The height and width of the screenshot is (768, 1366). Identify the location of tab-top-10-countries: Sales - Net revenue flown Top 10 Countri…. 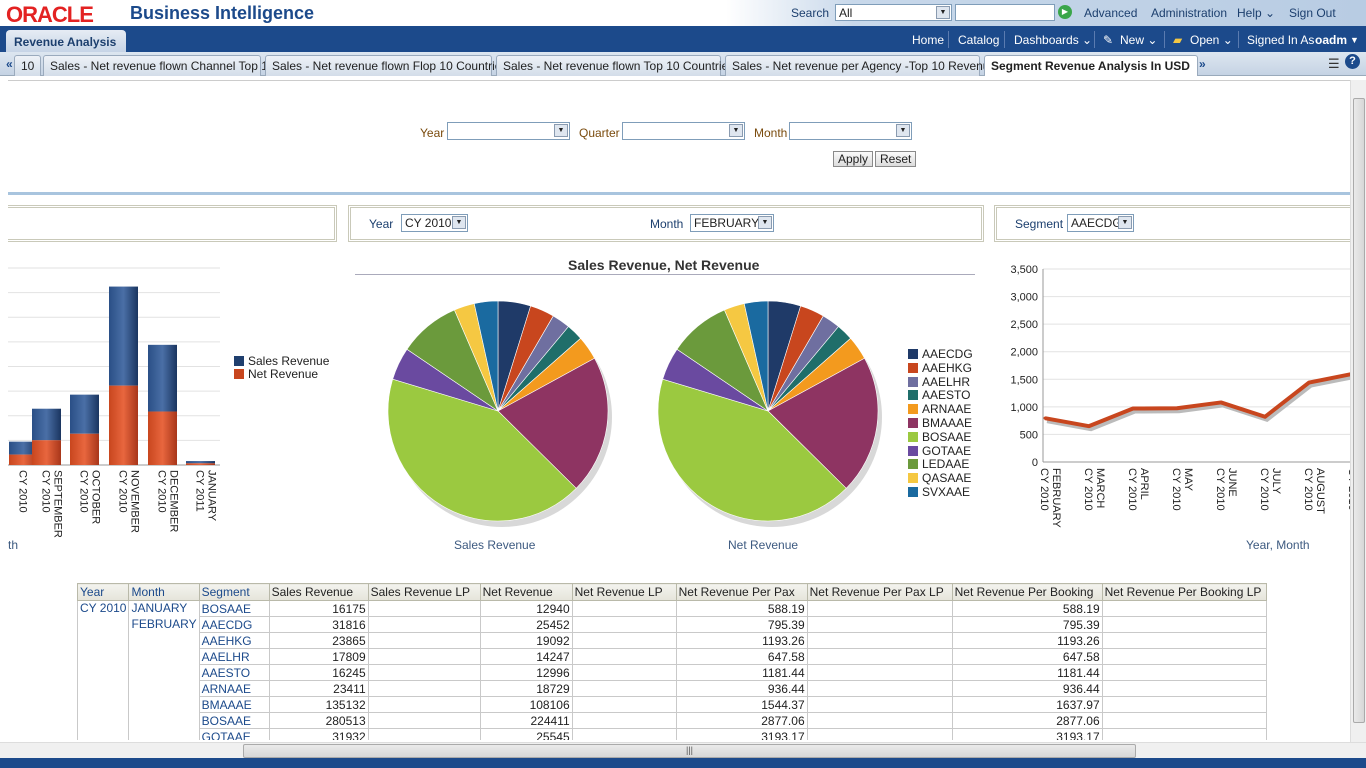
(615, 65).